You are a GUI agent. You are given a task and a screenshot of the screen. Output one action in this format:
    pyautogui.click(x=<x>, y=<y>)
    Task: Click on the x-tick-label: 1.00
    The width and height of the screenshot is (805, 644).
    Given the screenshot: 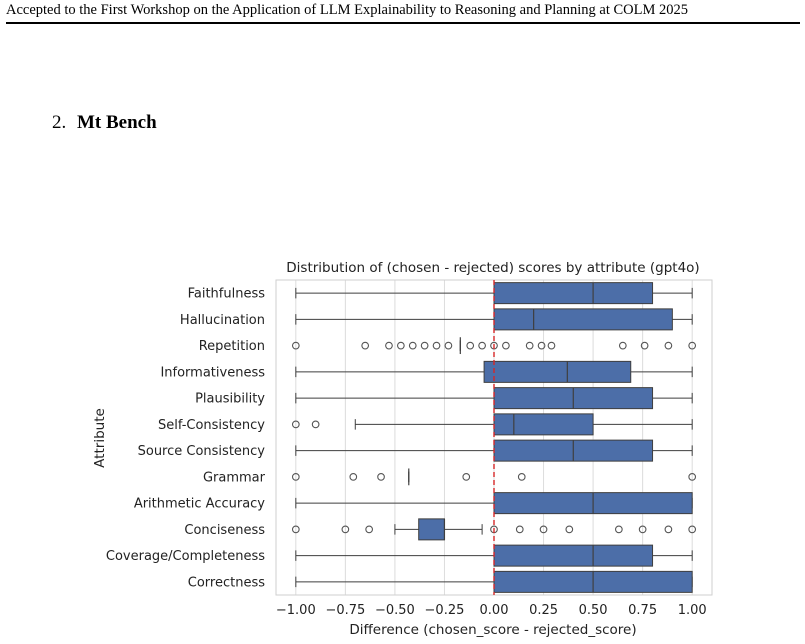 What is the action you would take?
    pyautogui.click(x=692, y=610)
    